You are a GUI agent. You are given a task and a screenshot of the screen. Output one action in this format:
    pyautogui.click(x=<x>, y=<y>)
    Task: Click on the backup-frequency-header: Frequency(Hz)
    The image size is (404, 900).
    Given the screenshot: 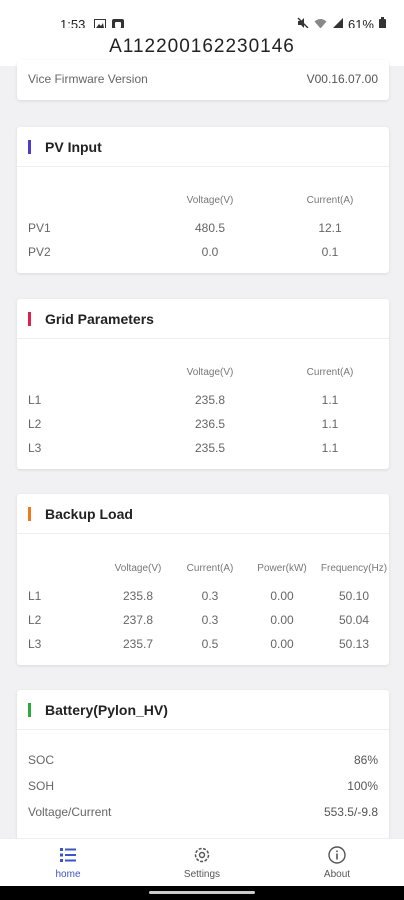 What is the action you would take?
    pyautogui.click(x=354, y=568)
    